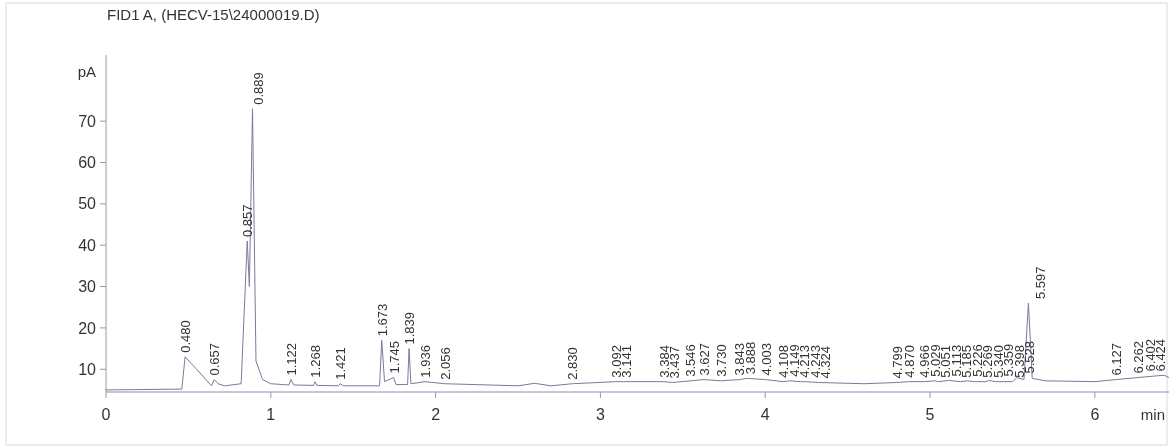 This screenshot has height=448, width=1169. Describe the element at coordinates (186, 336) in the screenshot. I see `annotation: 0.480` at that location.